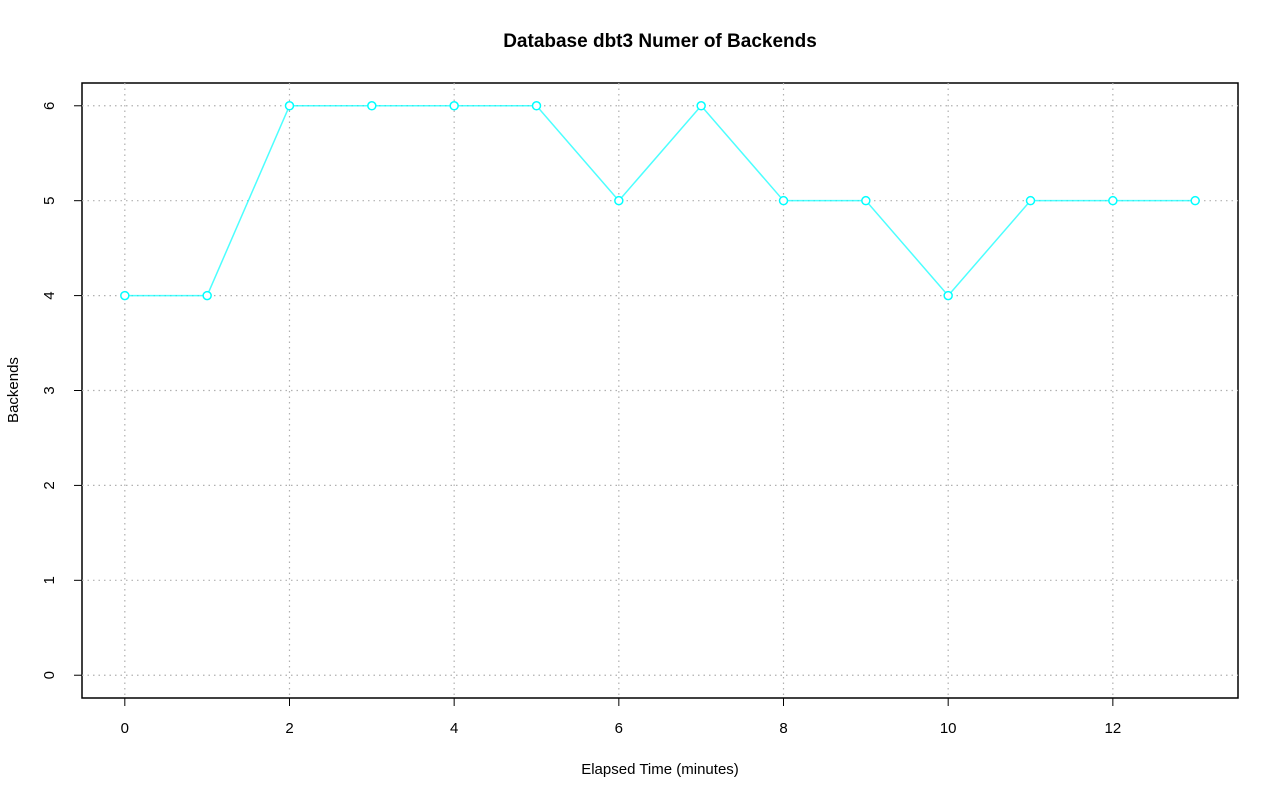 The width and height of the screenshot is (1280, 801). I want to click on chart-title: Database dbt3 Numer of Backends, so click(660, 41).